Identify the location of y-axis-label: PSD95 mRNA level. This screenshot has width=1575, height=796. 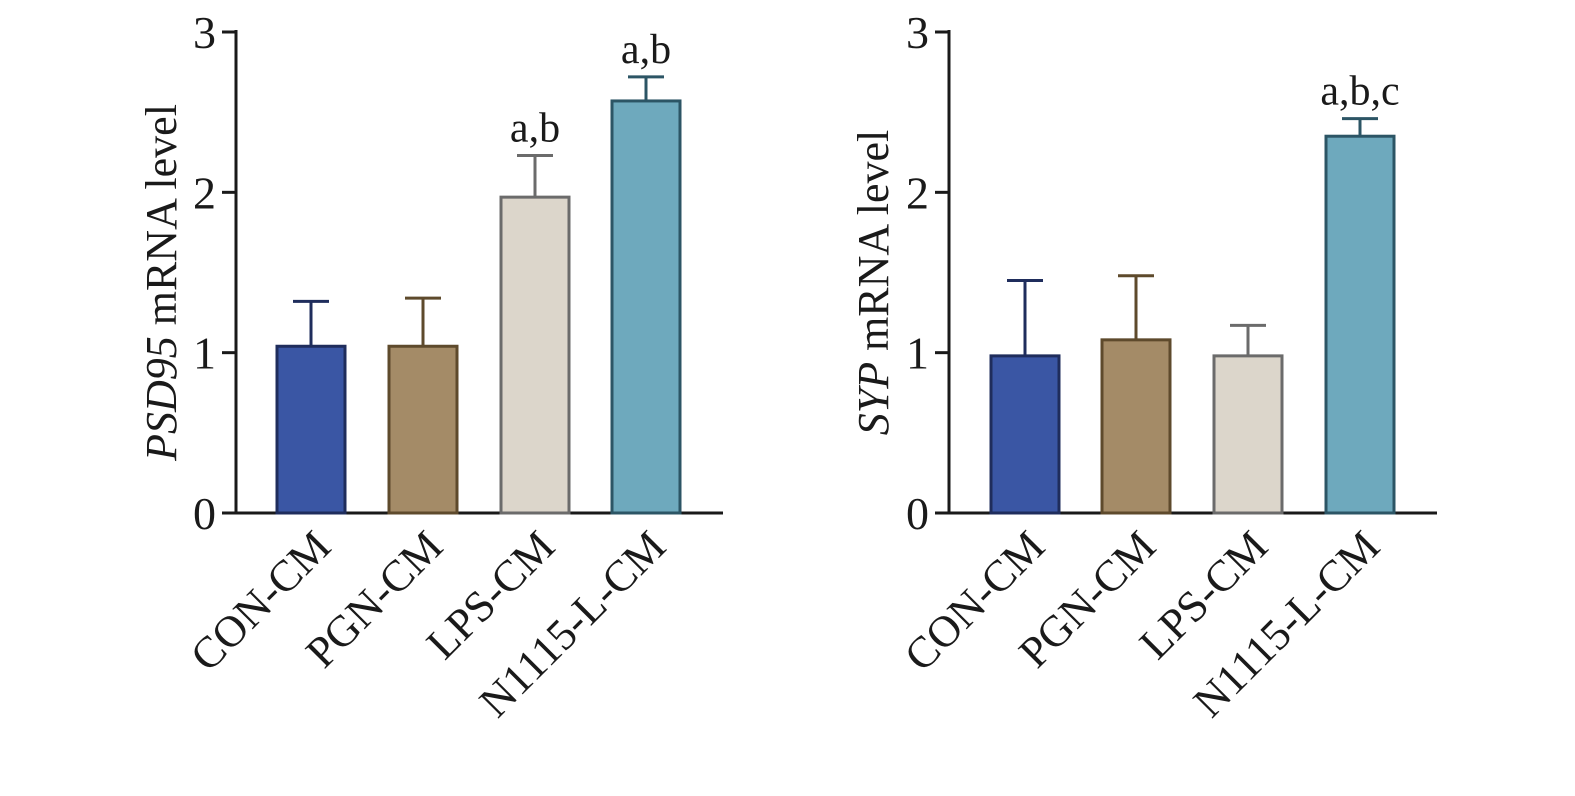
(161, 283).